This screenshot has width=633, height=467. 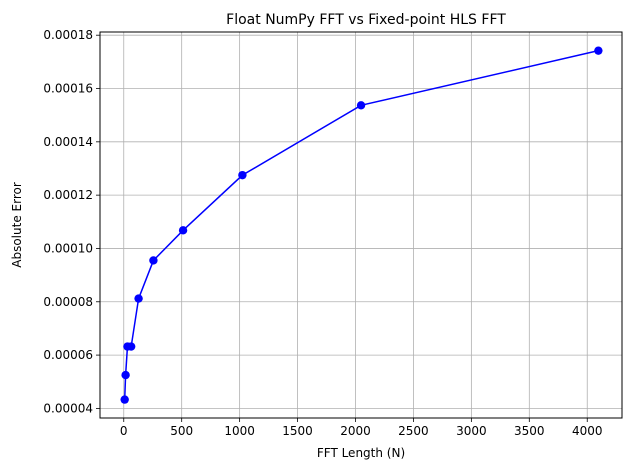 I want to click on y-tick-label: 0.00014, so click(x=68, y=142).